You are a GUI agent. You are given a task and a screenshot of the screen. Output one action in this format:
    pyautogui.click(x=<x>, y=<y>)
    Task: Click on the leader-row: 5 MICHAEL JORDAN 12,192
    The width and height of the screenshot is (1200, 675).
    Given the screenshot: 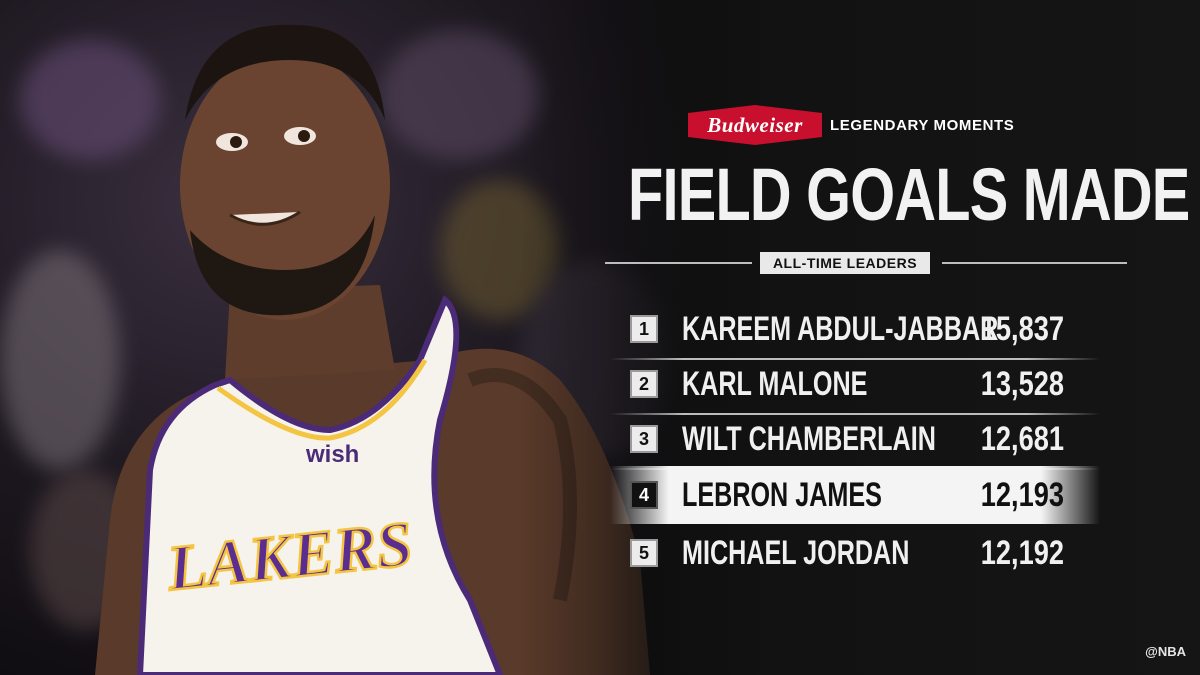 What is the action you would take?
    pyautogui.click(x=855, y=553)
    